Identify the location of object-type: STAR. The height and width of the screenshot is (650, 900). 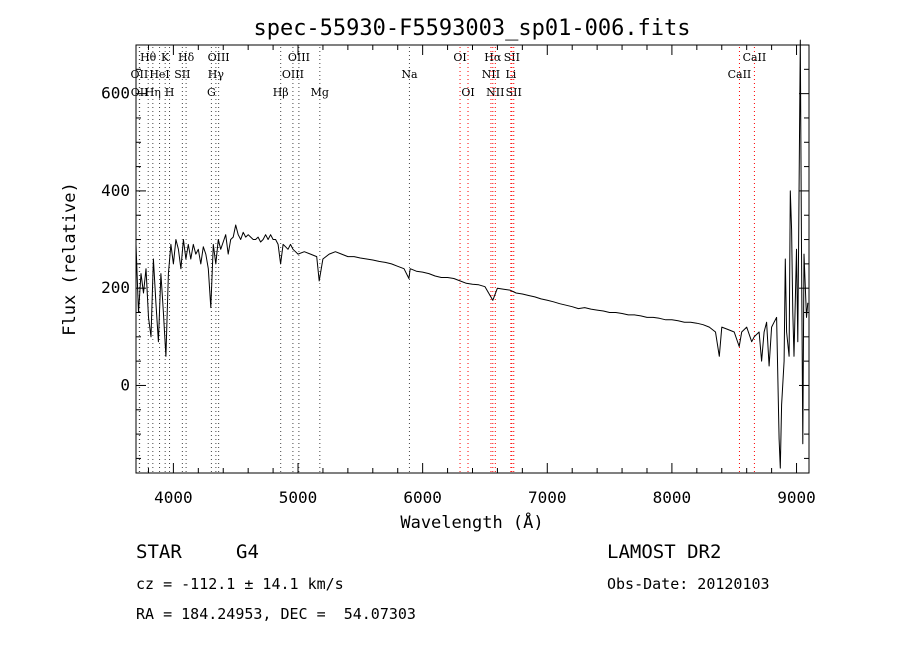
(159, 552).